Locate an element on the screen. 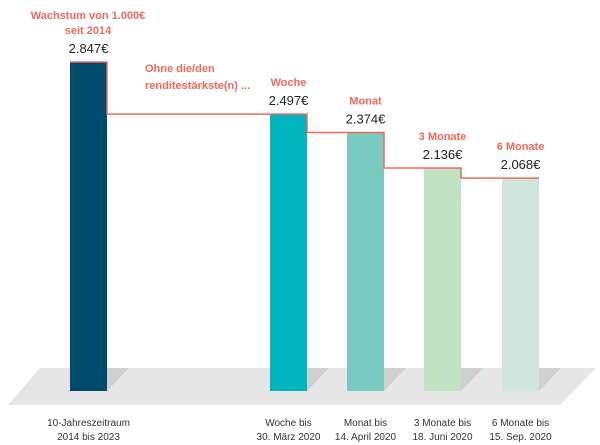 The width and height of the screenshot is (600, 445). x-tick-label: 18. Juni 2020 is located at coordinates (442, 437).